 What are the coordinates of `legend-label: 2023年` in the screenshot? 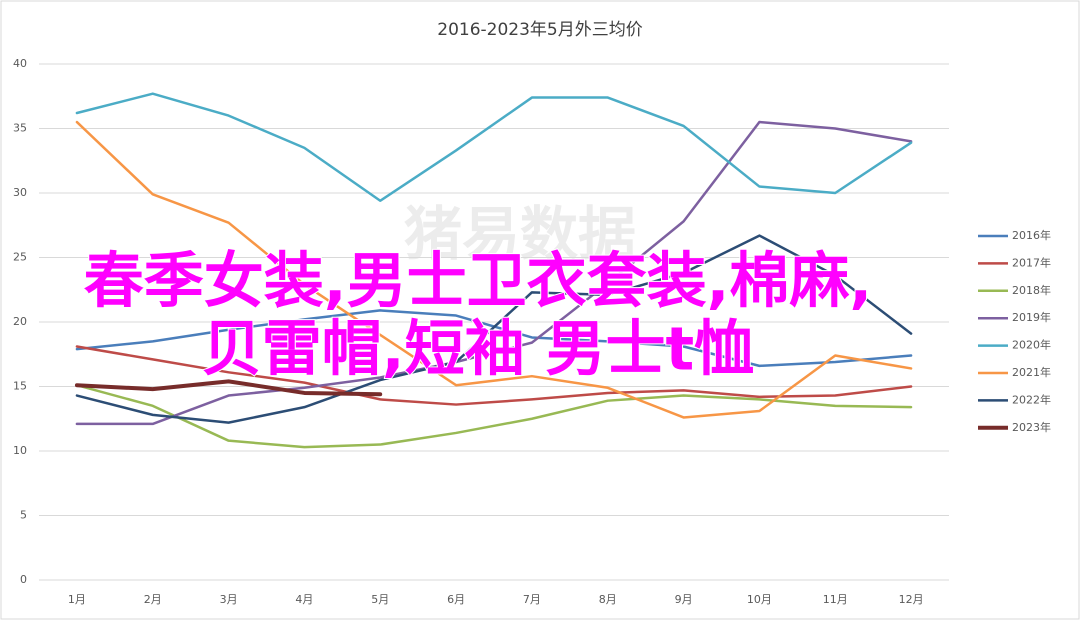 It's located at (1031, 427).